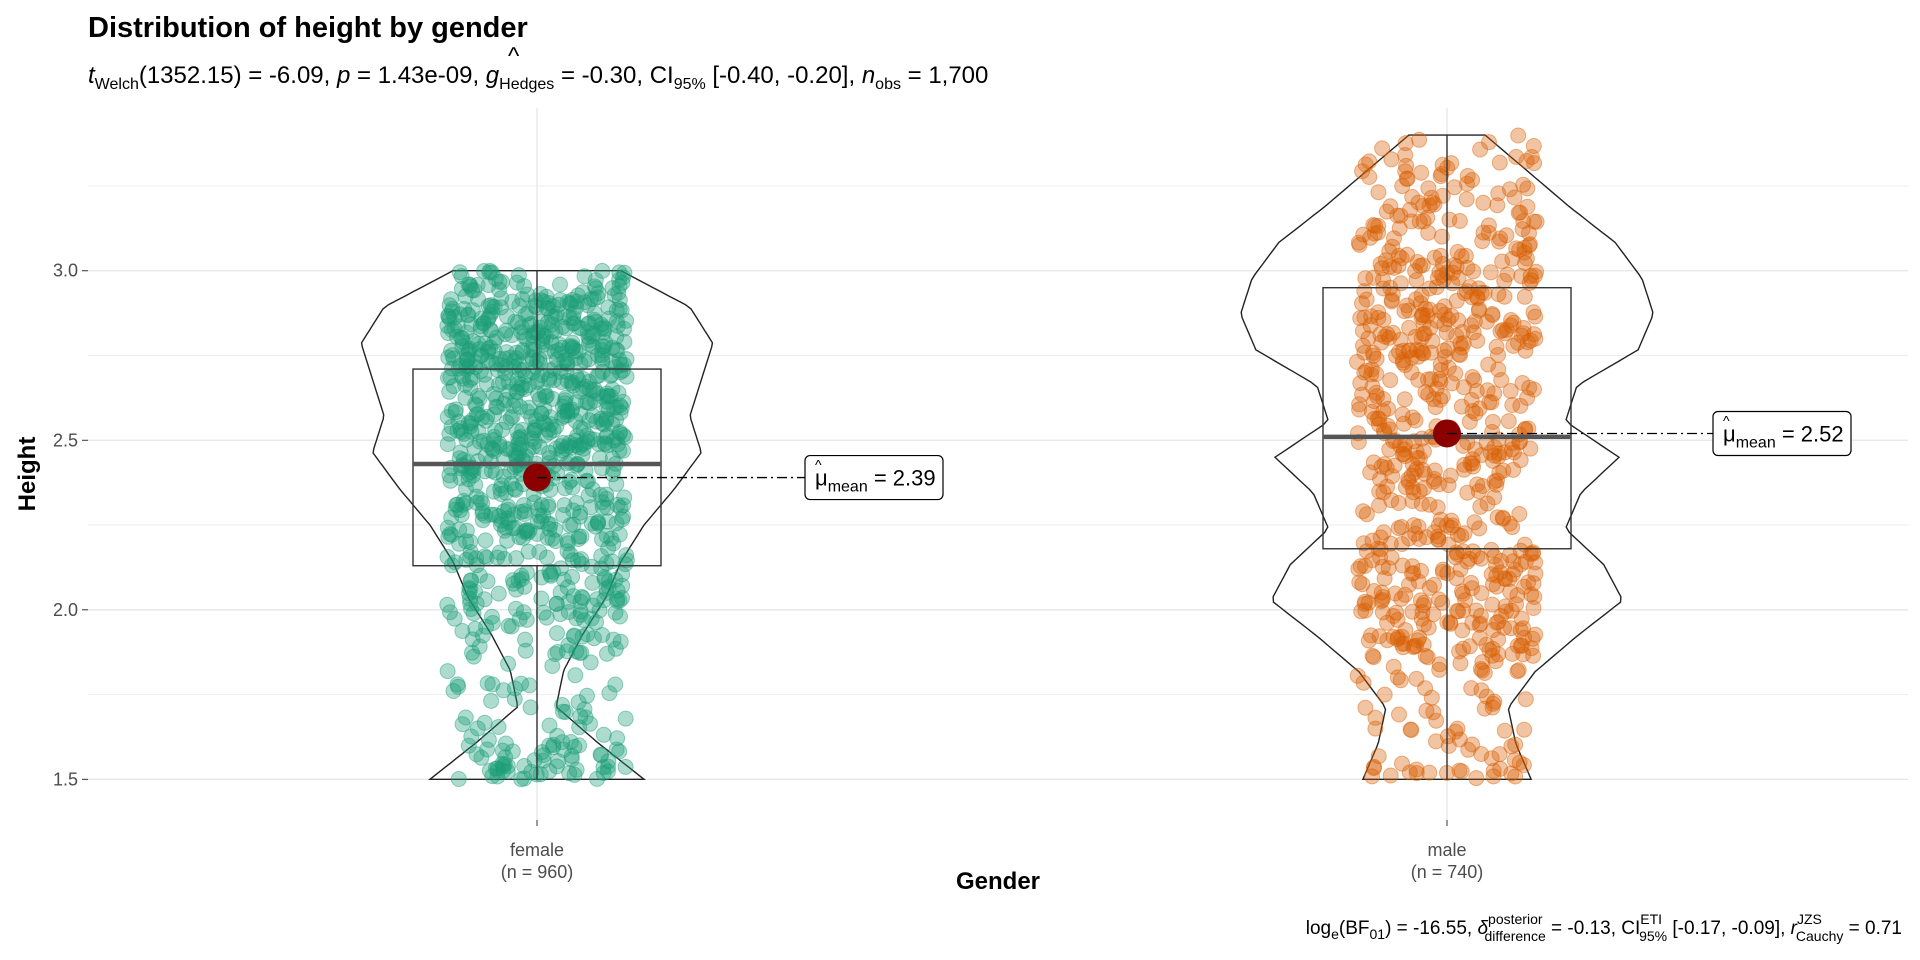 This screenshot has width=1920, height=960. I want to click on violin-female, so click(537, 525).